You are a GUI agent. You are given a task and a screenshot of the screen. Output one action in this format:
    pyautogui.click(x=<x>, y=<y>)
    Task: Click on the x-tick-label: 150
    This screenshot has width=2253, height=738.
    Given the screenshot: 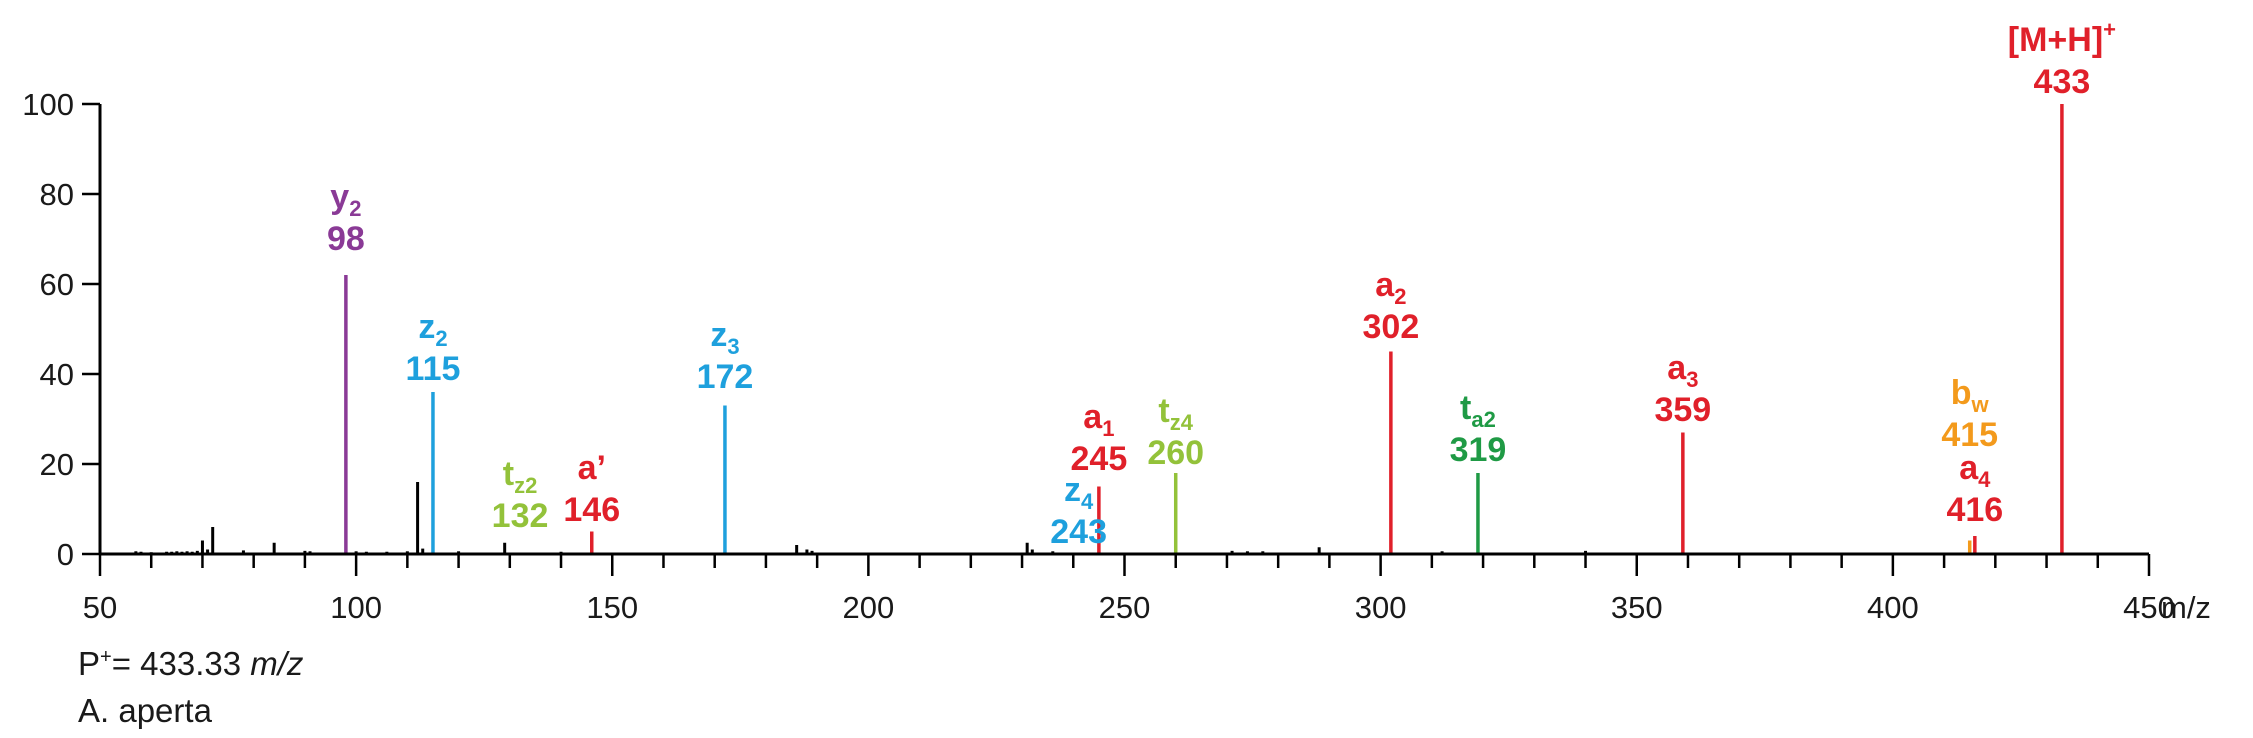 What is the action you would take?
    pyautogui.click(x=612, y=607)
    